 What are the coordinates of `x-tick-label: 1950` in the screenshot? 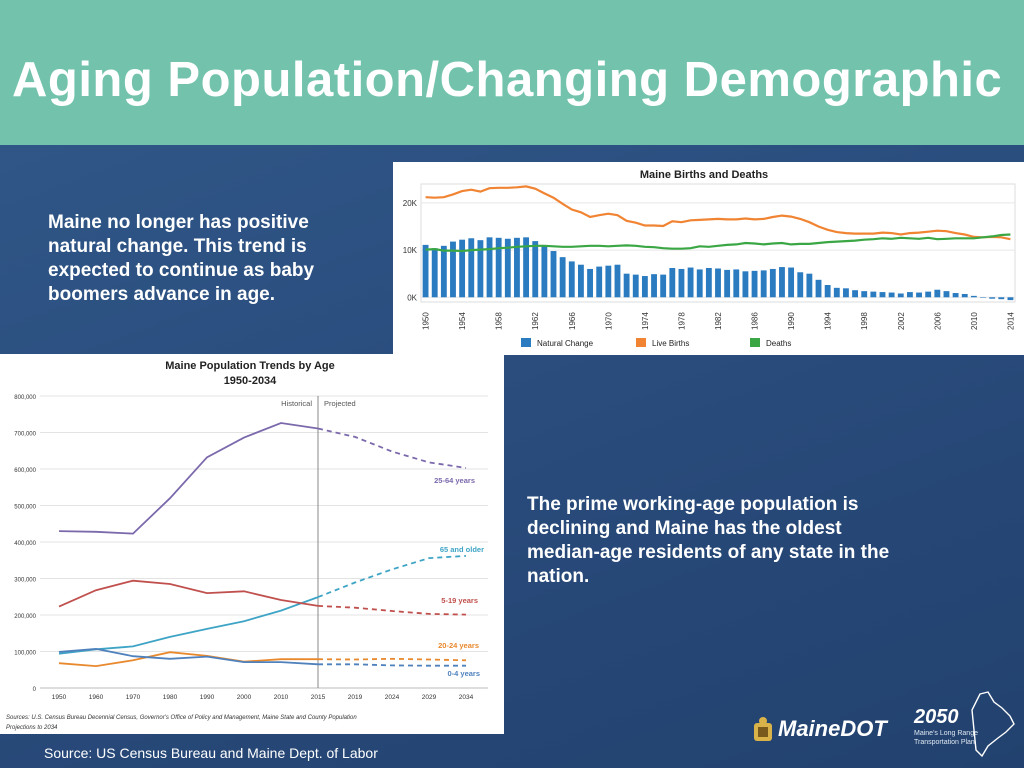 It's located at (59, 697).